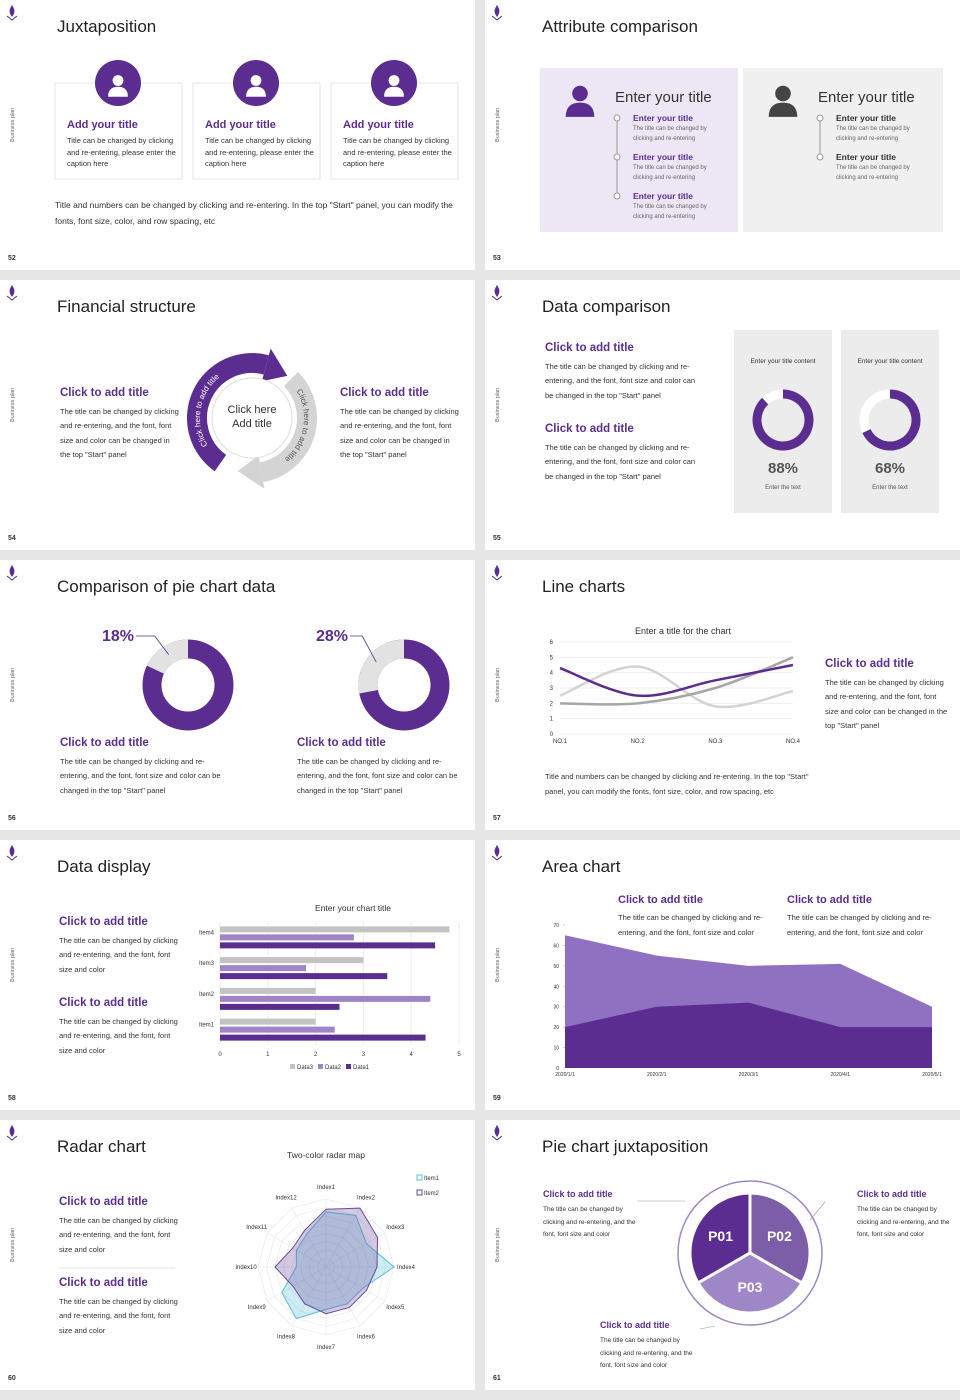 Image resolution: width=960 pixels, height=1400 pixels. Describe the element at coordinates (305, 1068) in the screenshot. I see `legend-label: Data3` at that location.